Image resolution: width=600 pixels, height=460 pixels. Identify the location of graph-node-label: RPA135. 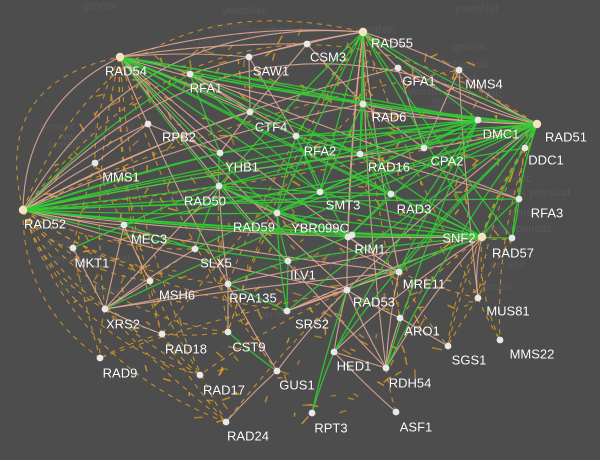
(252, 297).